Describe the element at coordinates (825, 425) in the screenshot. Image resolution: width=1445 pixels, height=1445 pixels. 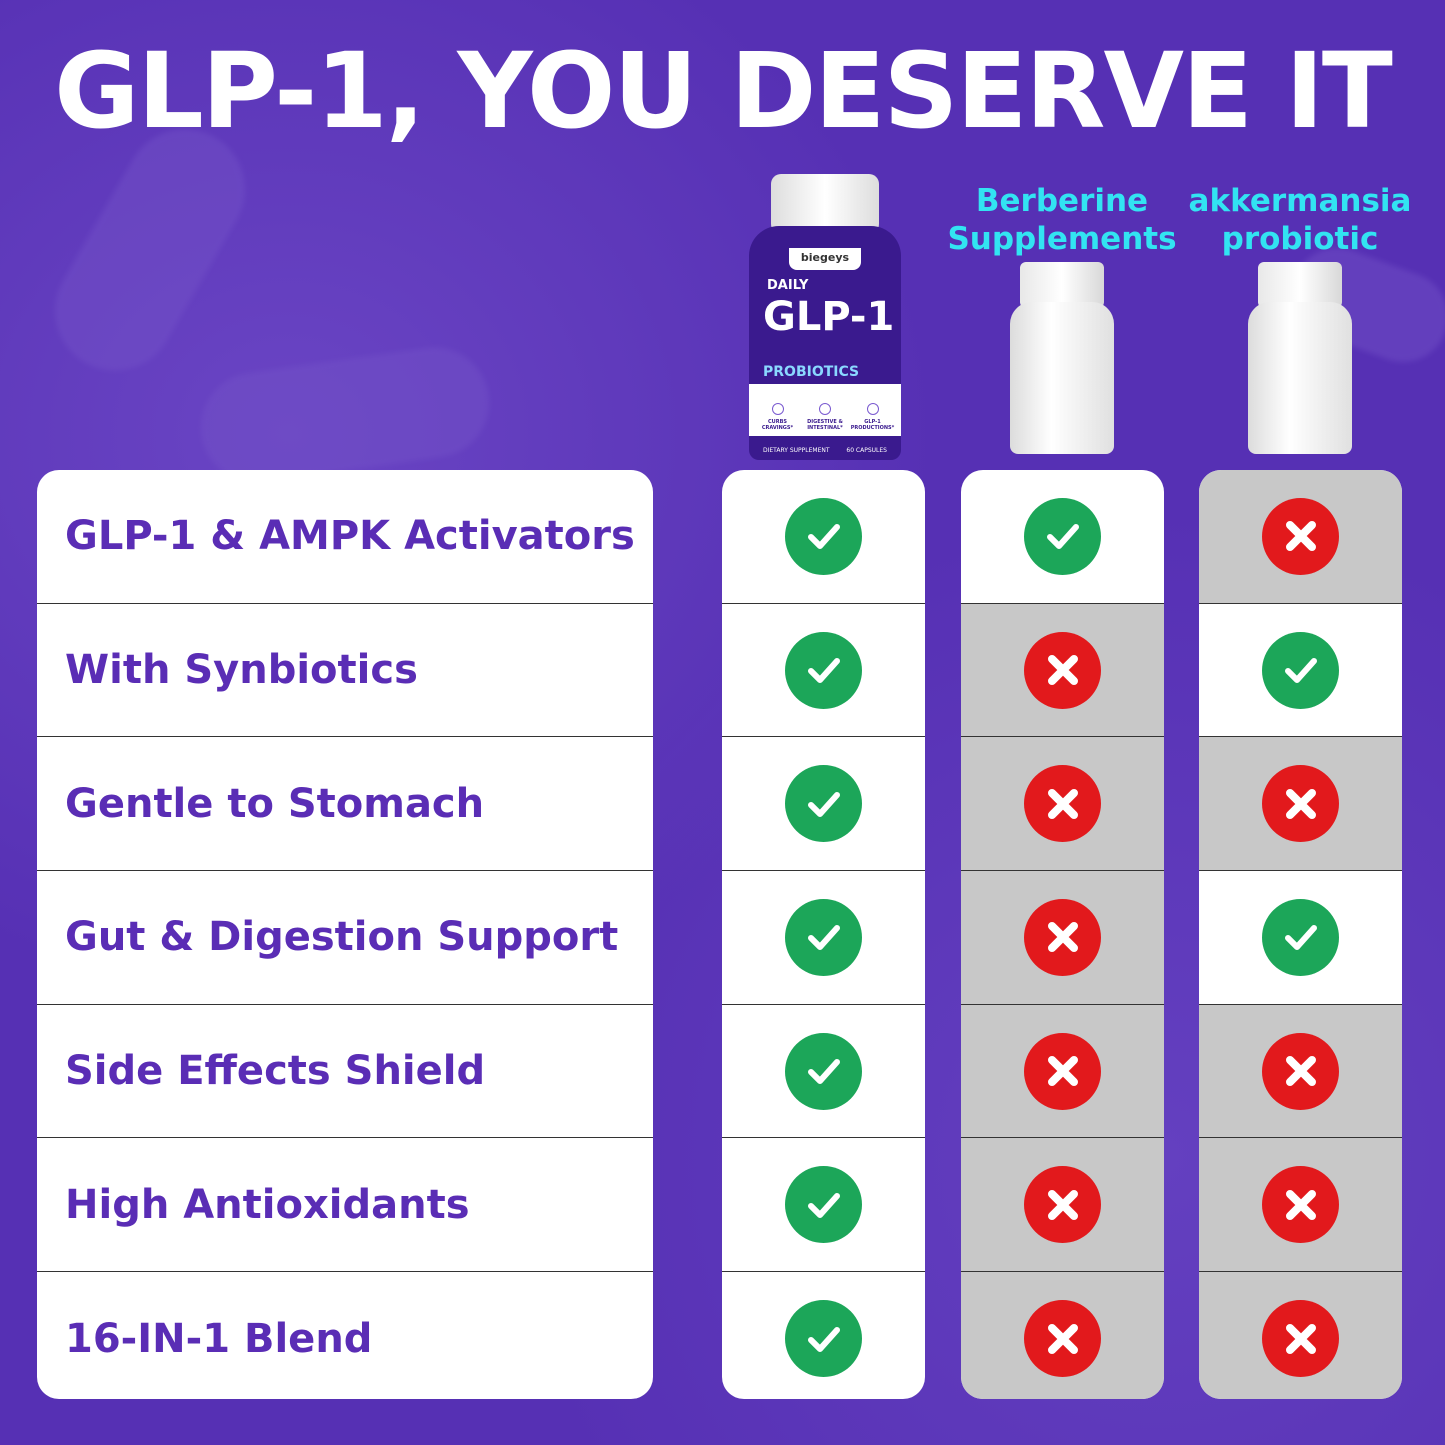
I see `product-feature-label: DIGESTIVE & INTESTINAL*` at that location.